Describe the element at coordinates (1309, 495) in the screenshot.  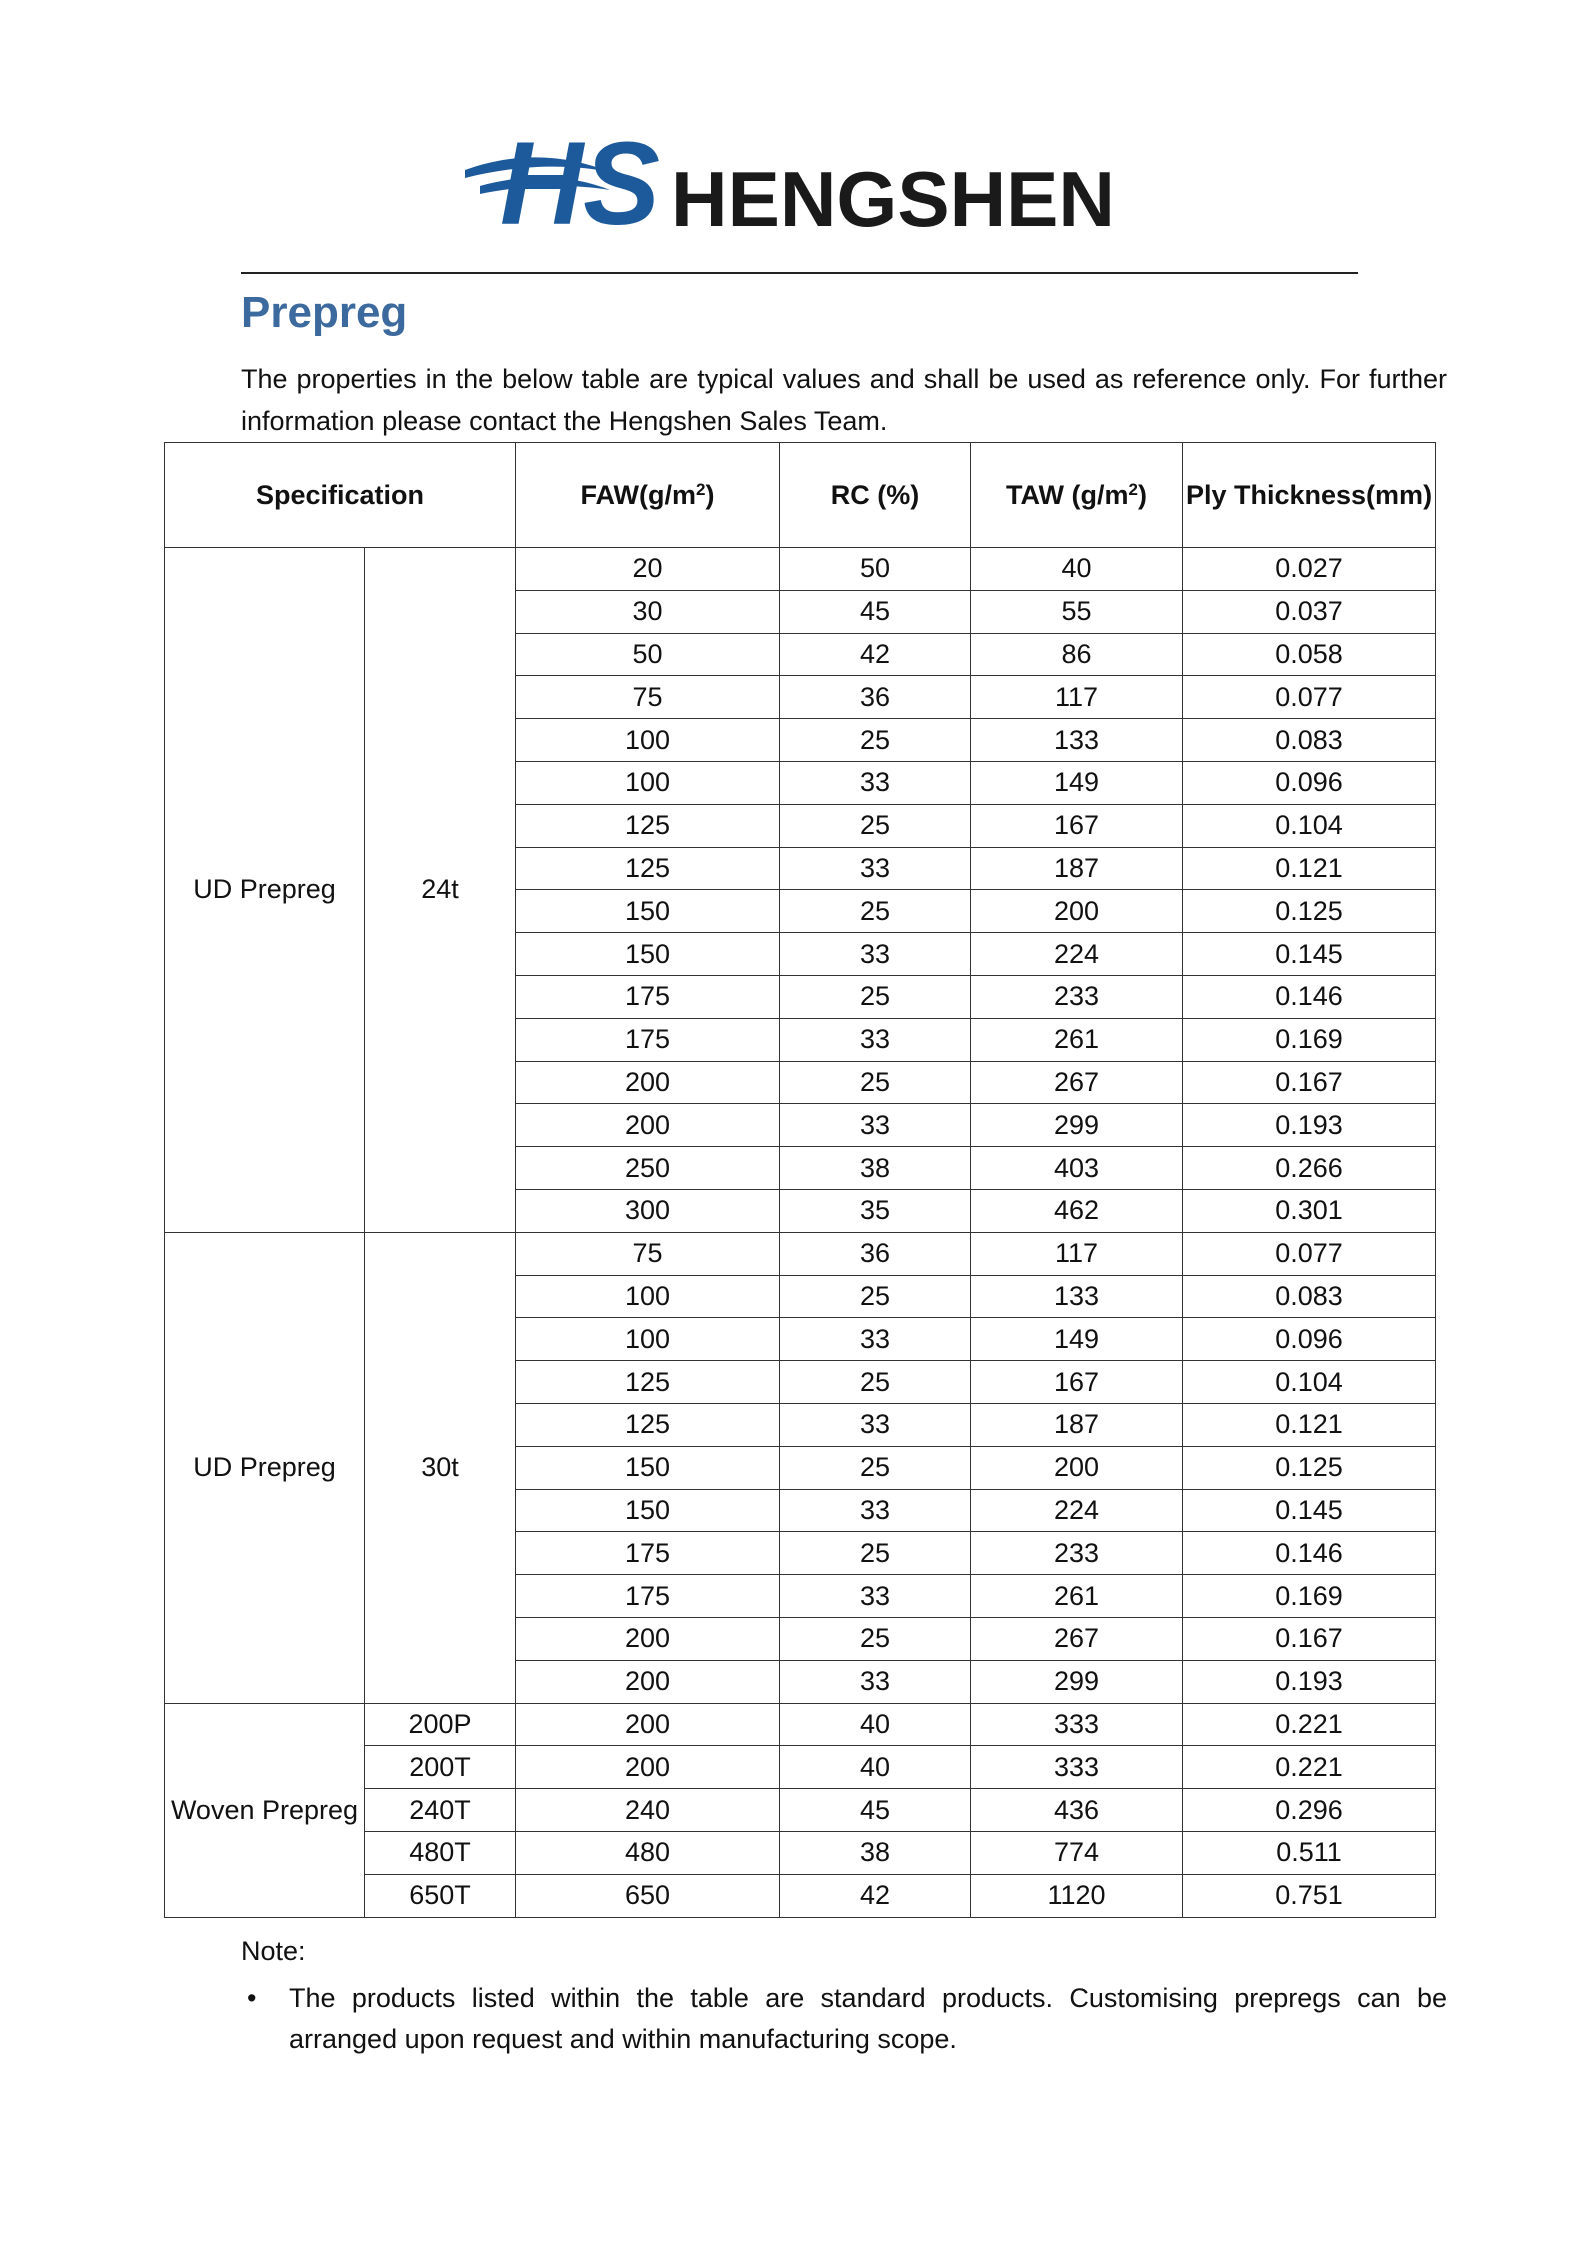
I see `header-cell: Ply Thickness(mm)` at that location.